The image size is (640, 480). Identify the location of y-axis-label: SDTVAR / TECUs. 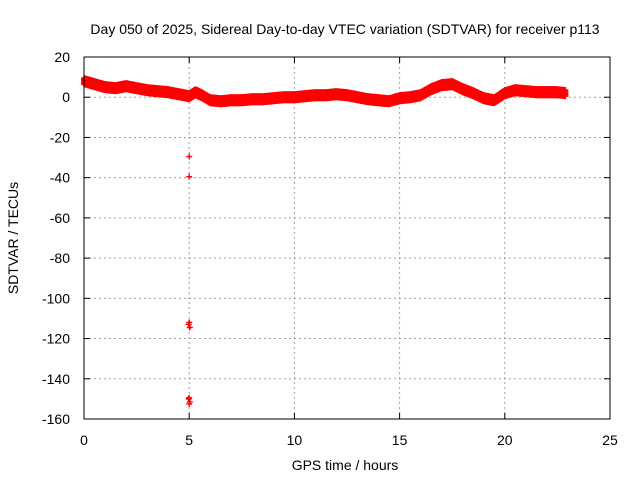
(13, 238).